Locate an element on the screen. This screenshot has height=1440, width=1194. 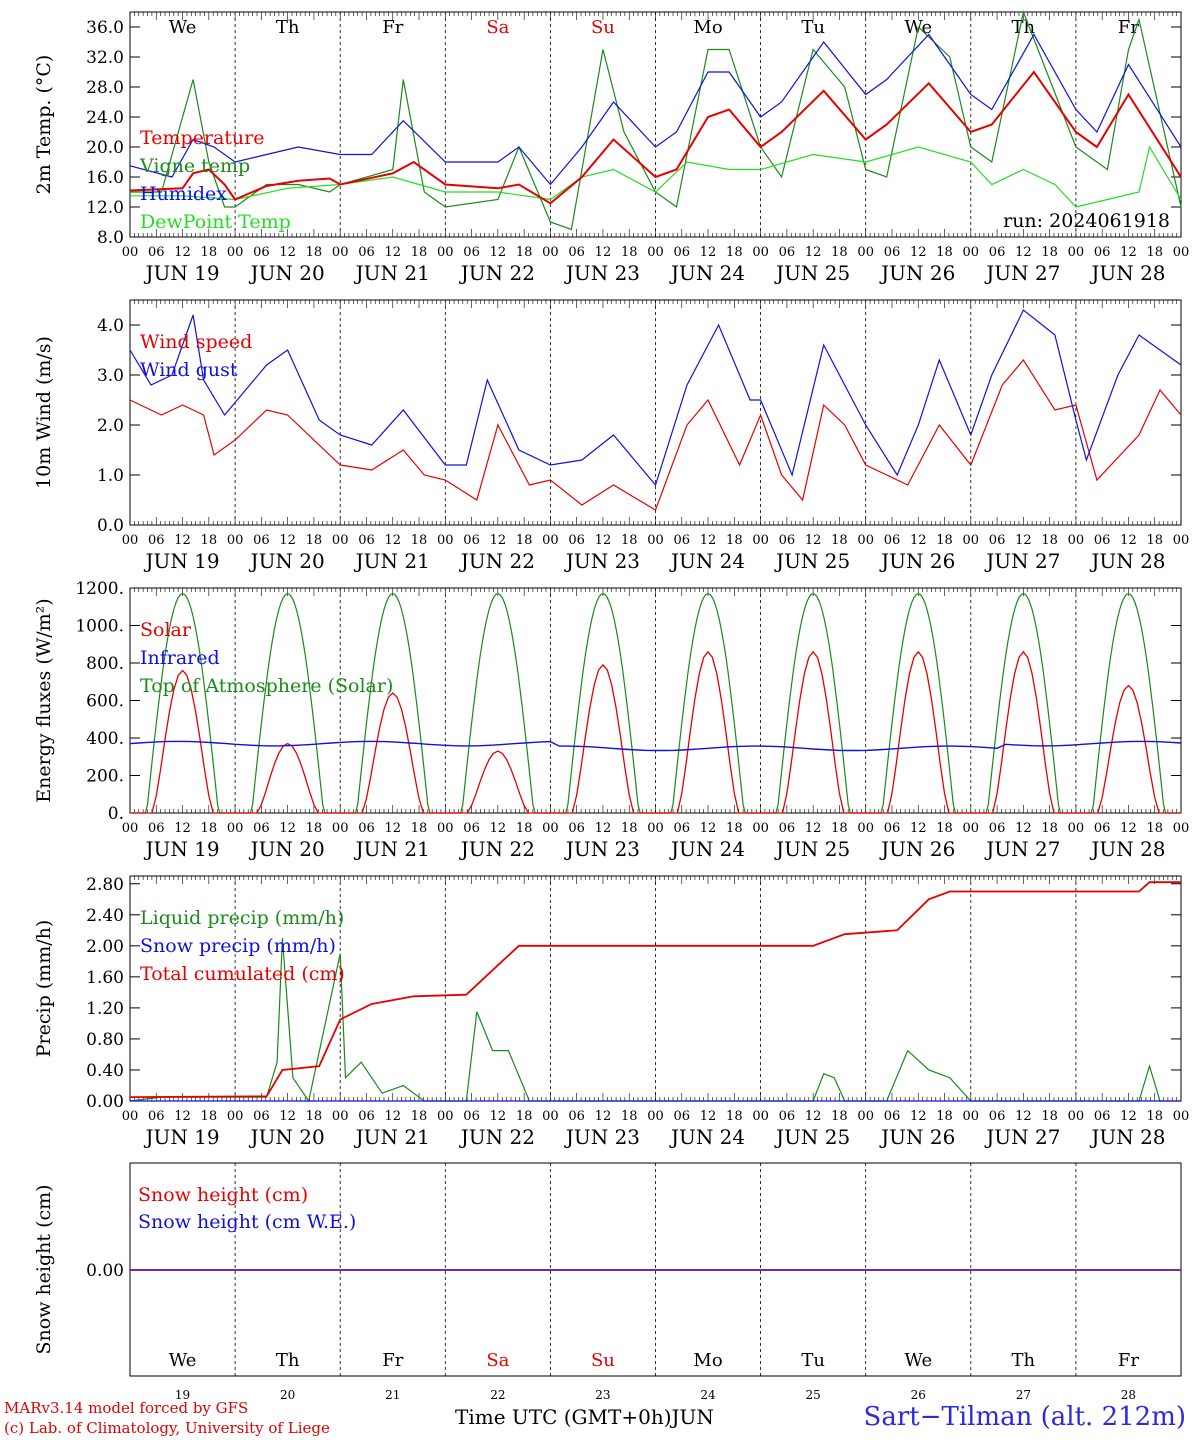
y-tick-label: 1.20 is located at coordinates (105, 1009).